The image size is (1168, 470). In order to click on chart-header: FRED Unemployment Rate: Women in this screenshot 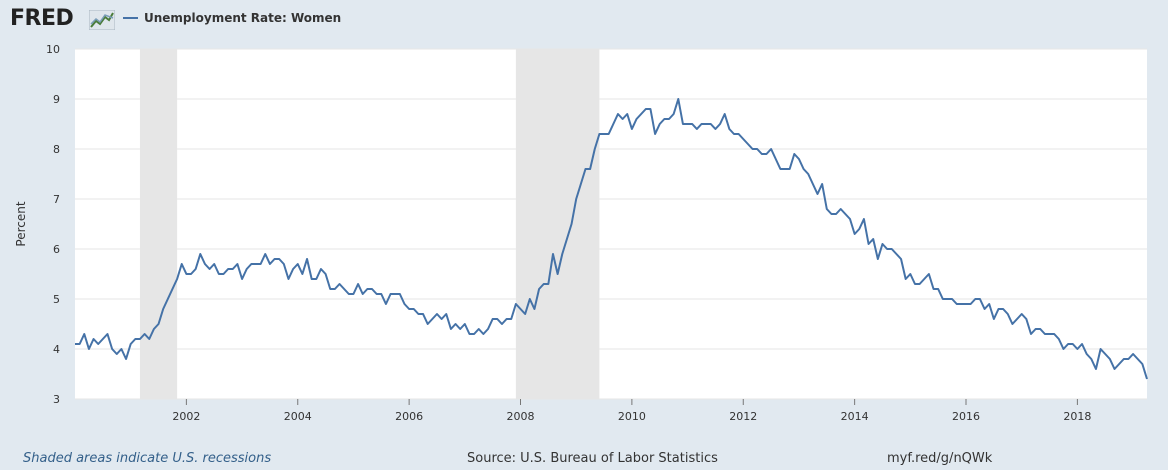, I will do `click(584, 20)`.